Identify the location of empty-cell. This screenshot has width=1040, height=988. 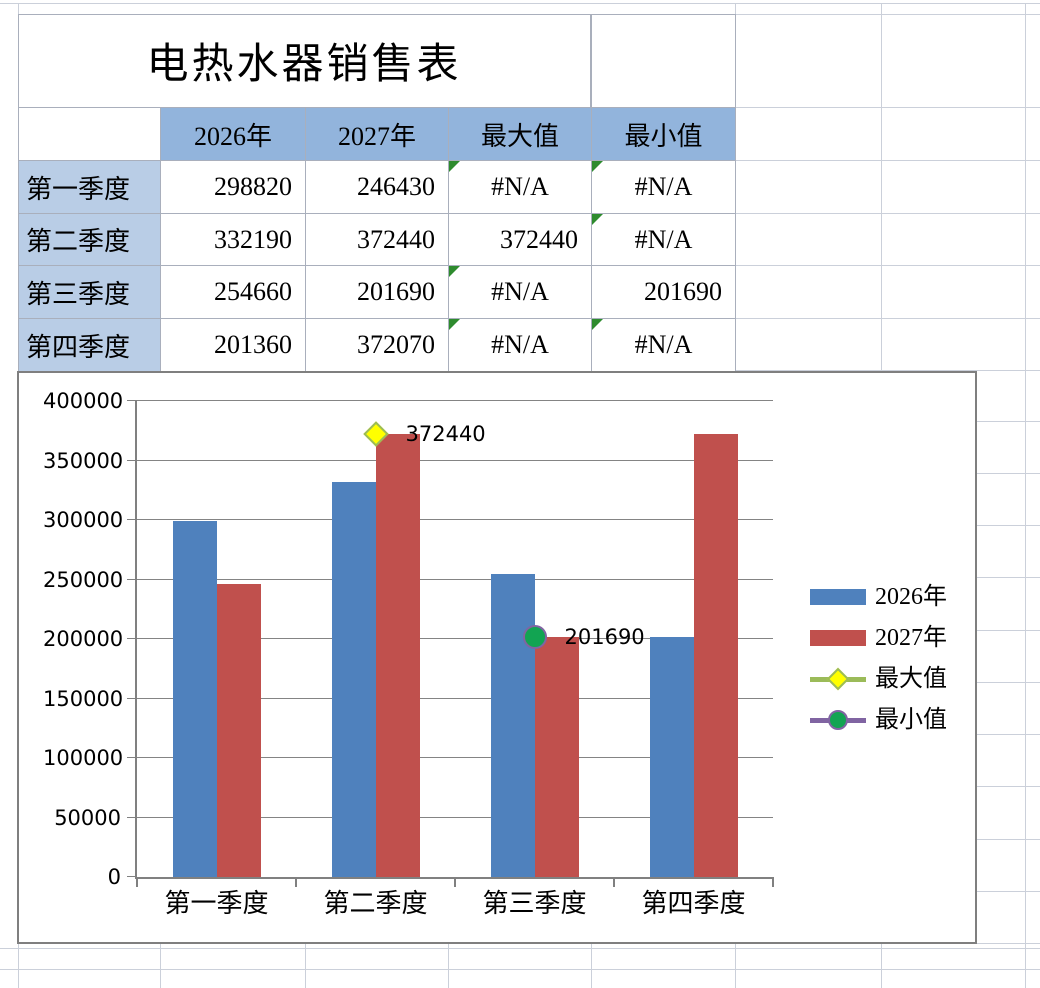
(663, 60).